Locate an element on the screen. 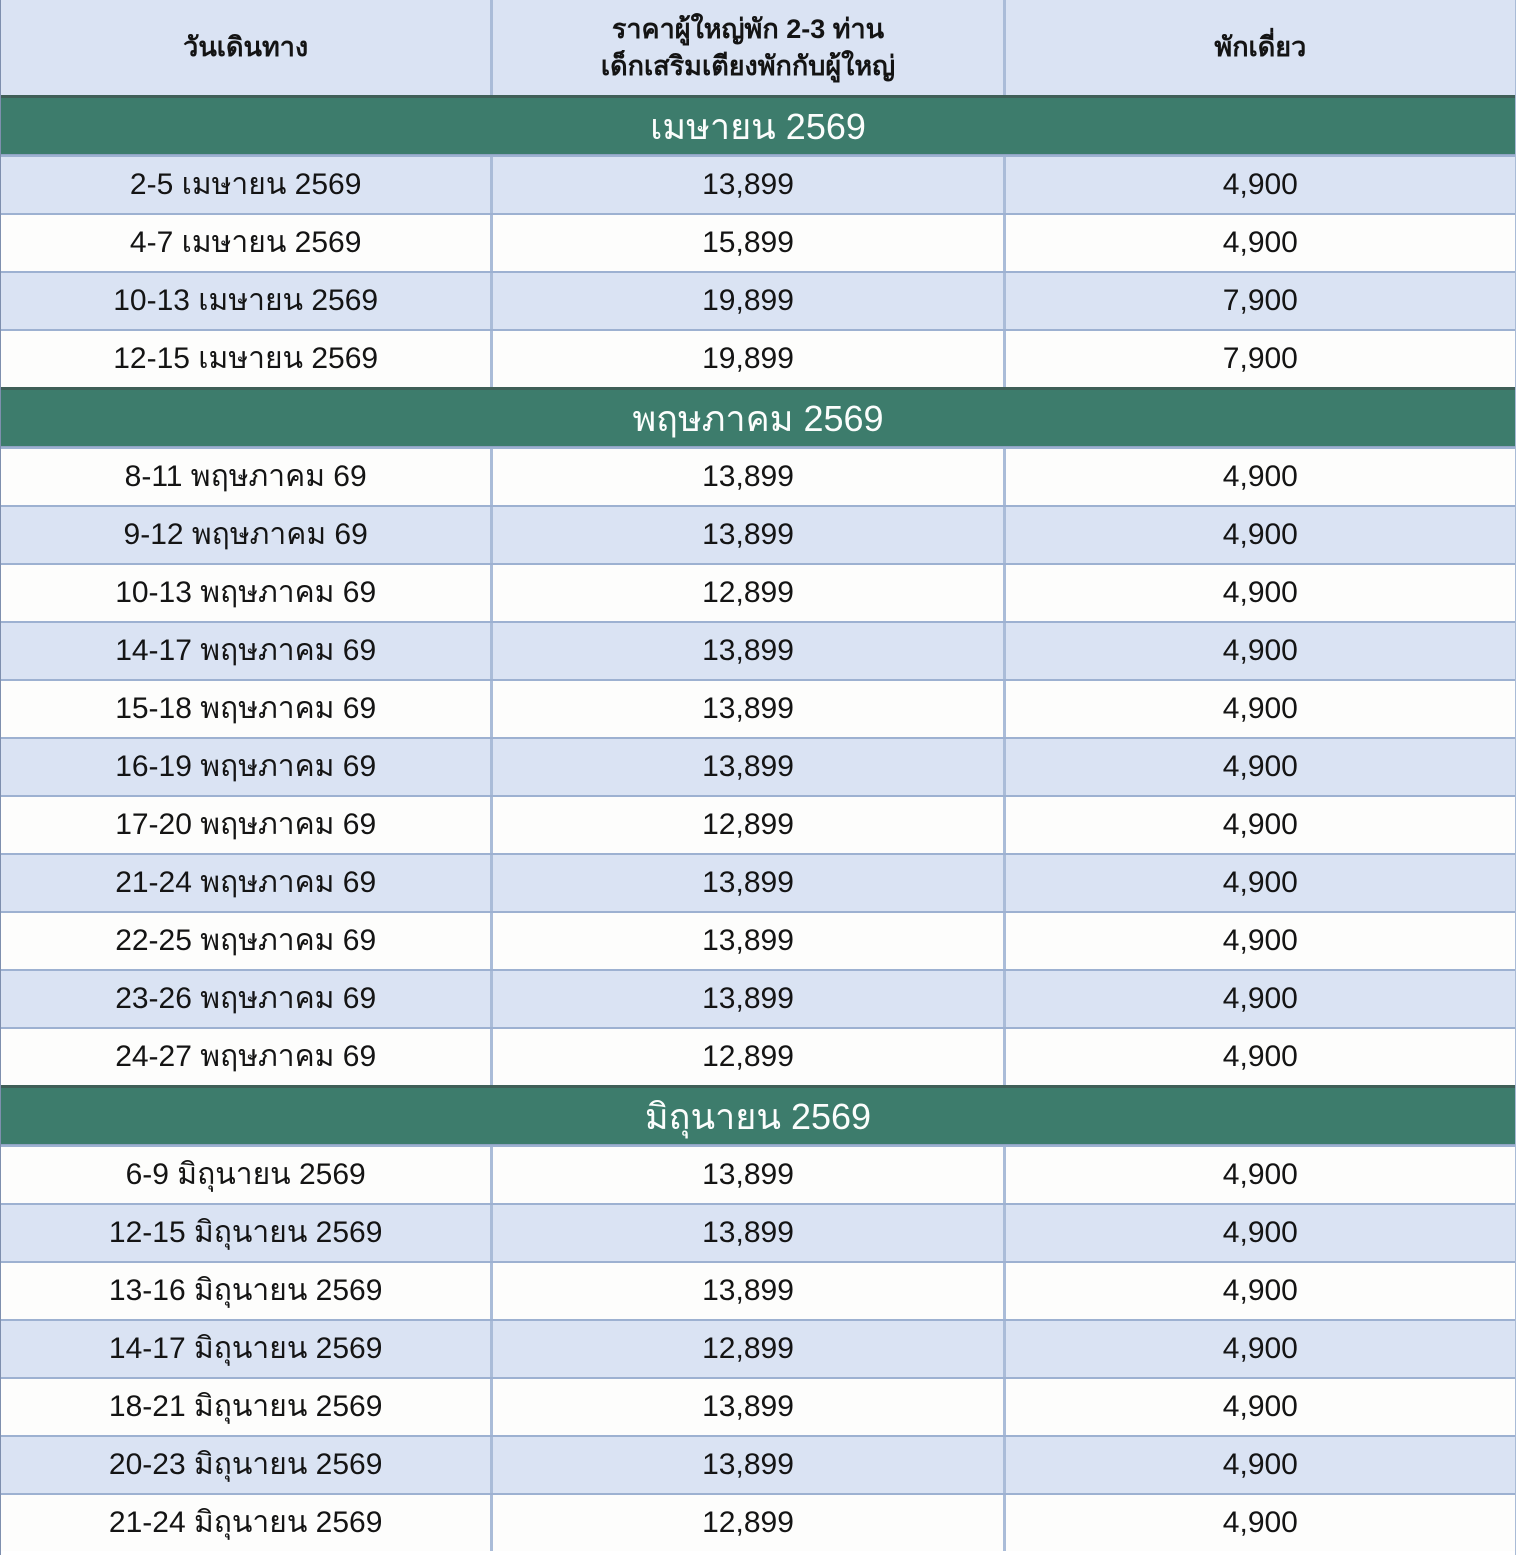 The height and width of the screenshot is (1555, 1516). table-row: 8-11 พฤษภาคม 69 13,899 4,900 is located at coordinates (758, 476).